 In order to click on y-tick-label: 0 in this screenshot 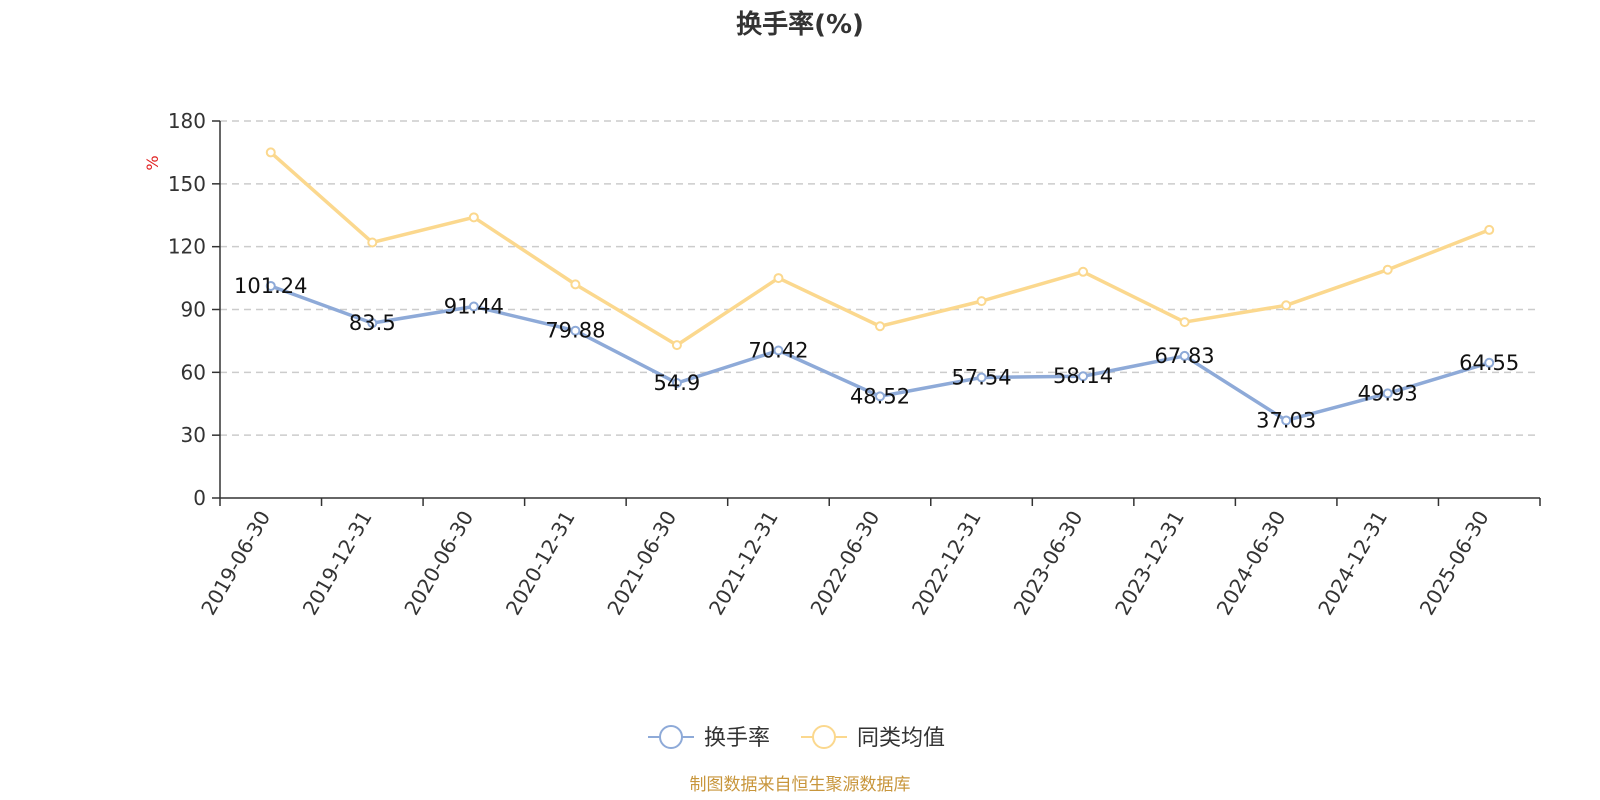, I will do `click(199, 498)`.